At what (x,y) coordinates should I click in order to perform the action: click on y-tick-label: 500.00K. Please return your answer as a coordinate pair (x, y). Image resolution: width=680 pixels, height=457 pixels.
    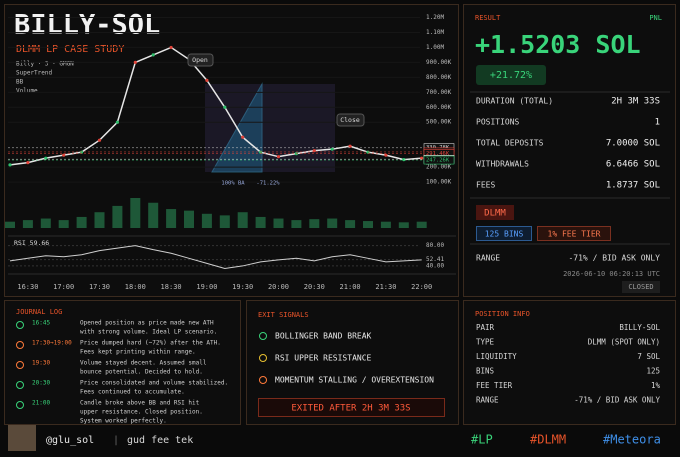
    Looking at the image, I should click on (439, 122).